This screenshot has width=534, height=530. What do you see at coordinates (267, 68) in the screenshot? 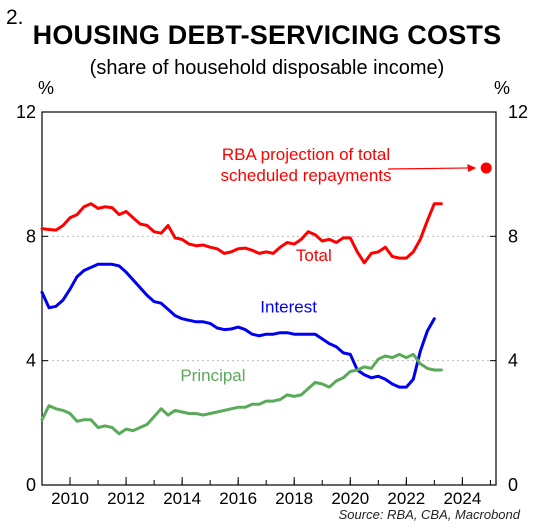
I see `chart-subtitle: (share of household disposable income)` at bounding box center [267, 68].